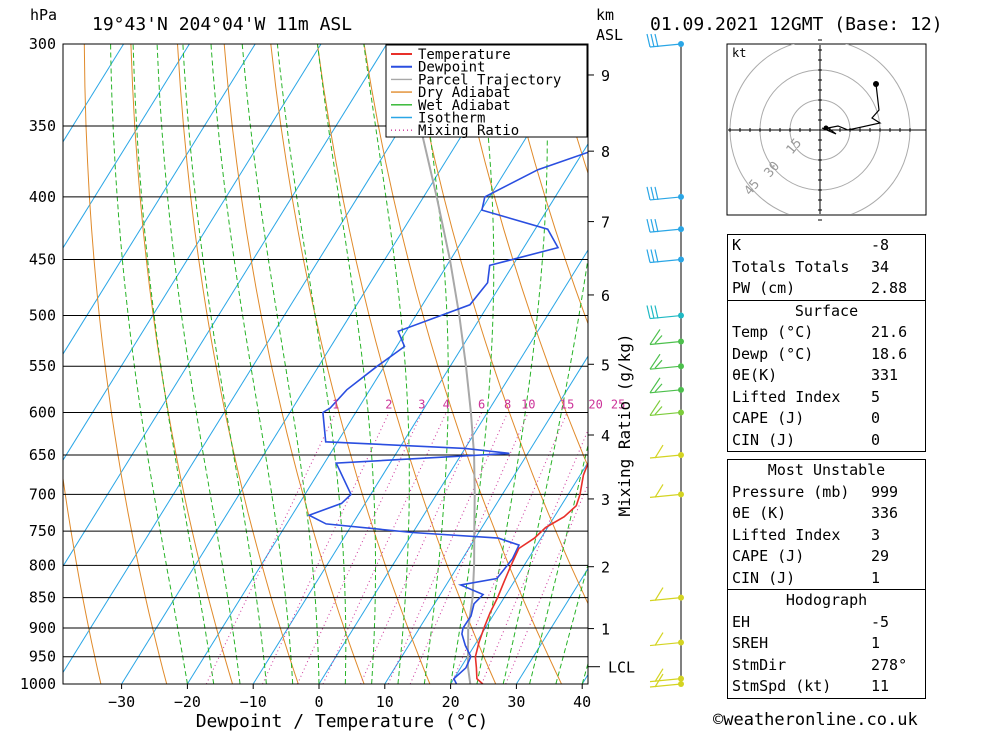  I want to click on x-tick-label: −20, so click(187, 702).